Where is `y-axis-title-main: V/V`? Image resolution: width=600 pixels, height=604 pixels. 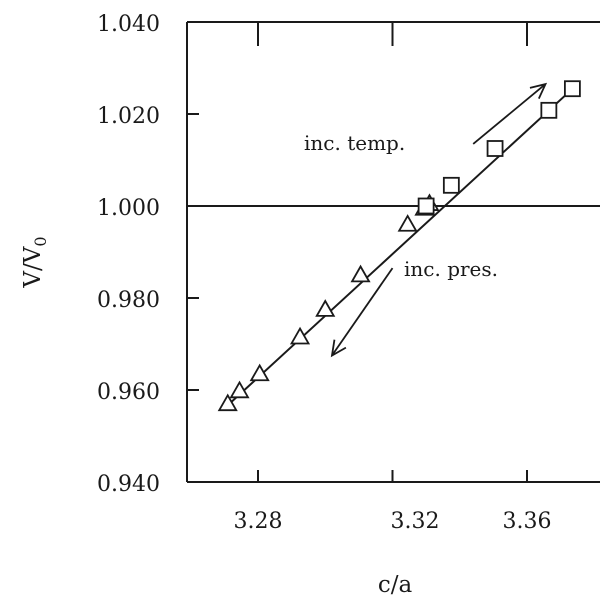
y-axis-title-main: V/V is located at coordinates (33, 267).